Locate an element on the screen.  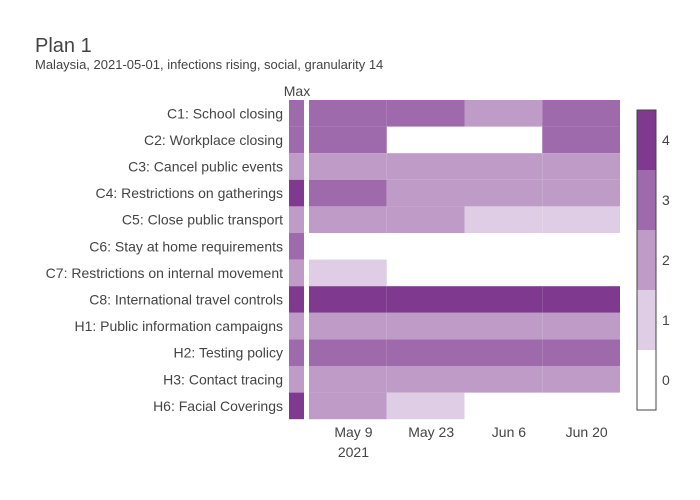
row-label: C5: Close public transport is located at coordinates (202, 220).